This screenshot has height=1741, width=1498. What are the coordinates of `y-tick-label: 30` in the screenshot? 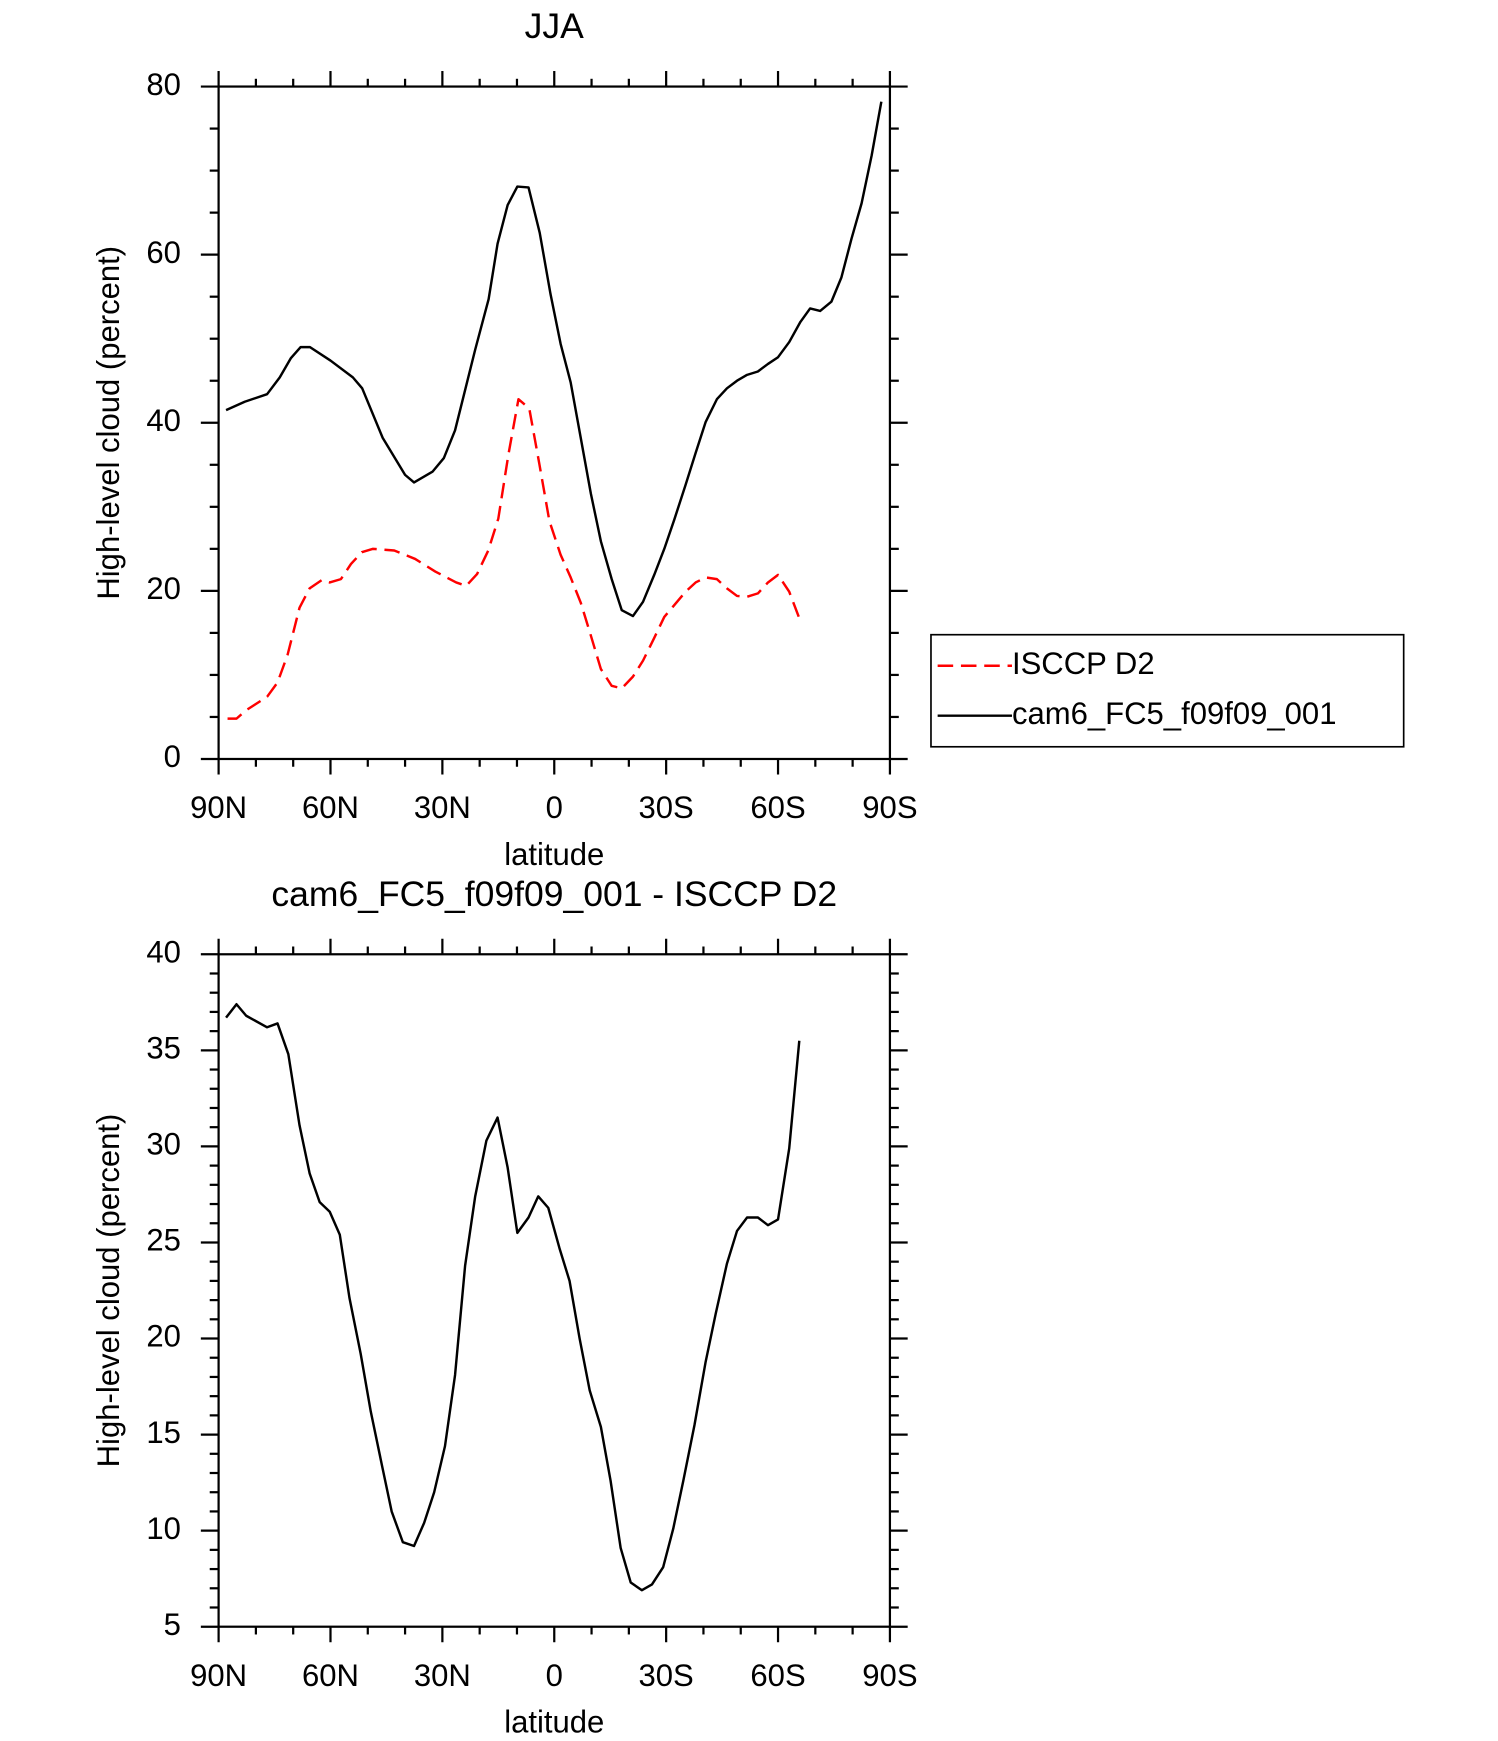 It's located at (163, 1144).